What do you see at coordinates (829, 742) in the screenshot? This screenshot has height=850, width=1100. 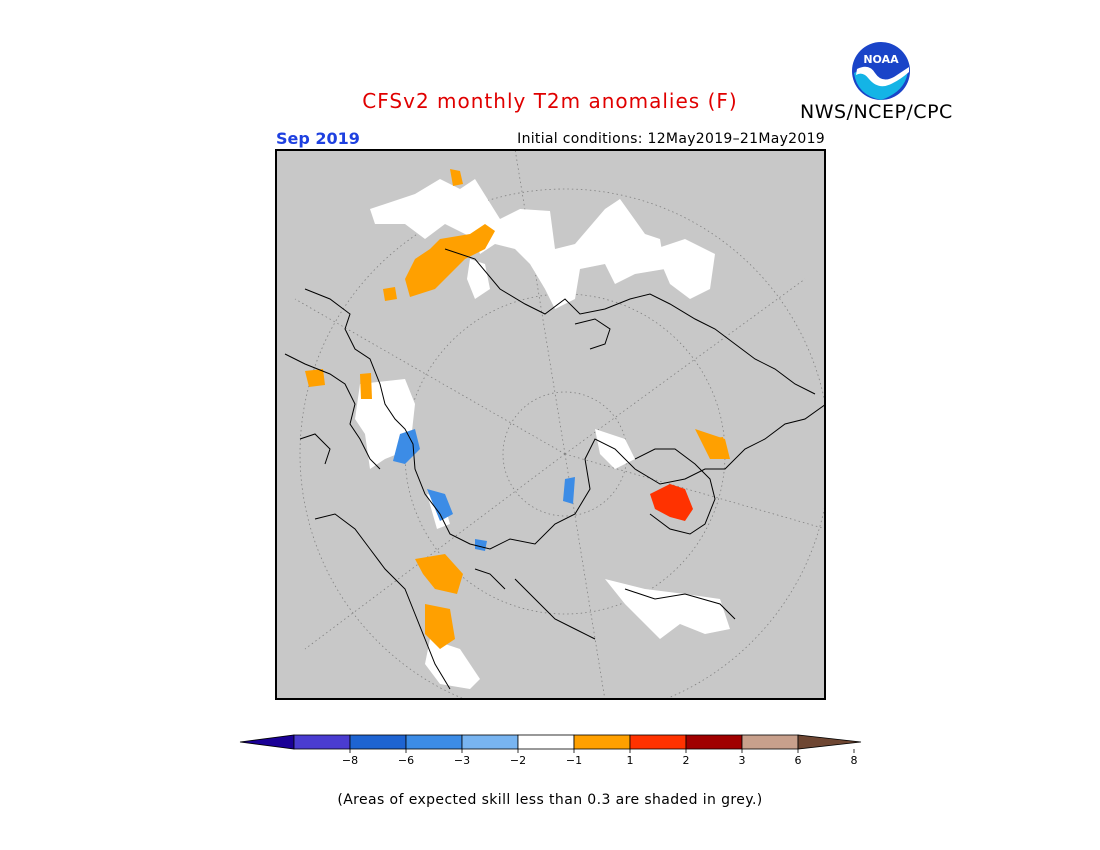 I see `colorbar-arrow-high` at bounding box center [829, 742].